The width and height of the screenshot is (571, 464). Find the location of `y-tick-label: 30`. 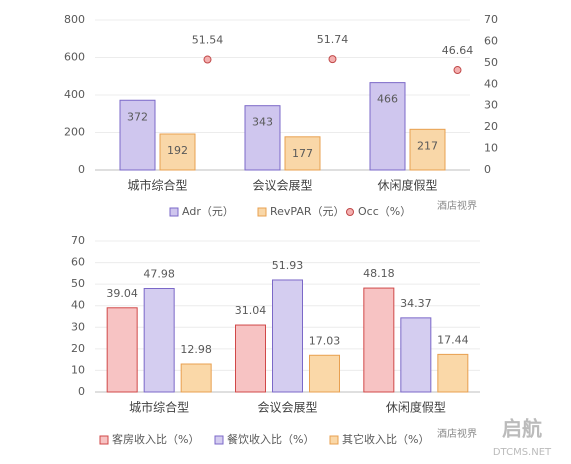

y-tick-label: 30 is located at coordinates (78, 326).